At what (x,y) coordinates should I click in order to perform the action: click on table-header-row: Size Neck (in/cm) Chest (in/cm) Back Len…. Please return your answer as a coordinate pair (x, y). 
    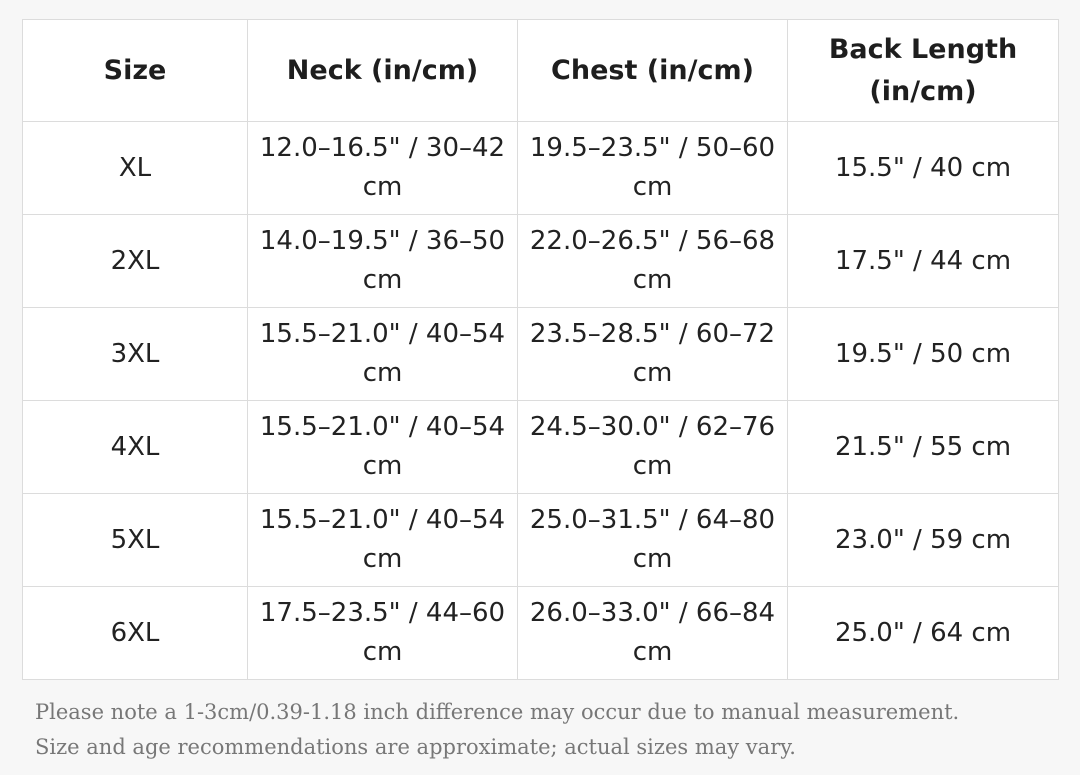
    Looking at the image, I should click on (540, 70).